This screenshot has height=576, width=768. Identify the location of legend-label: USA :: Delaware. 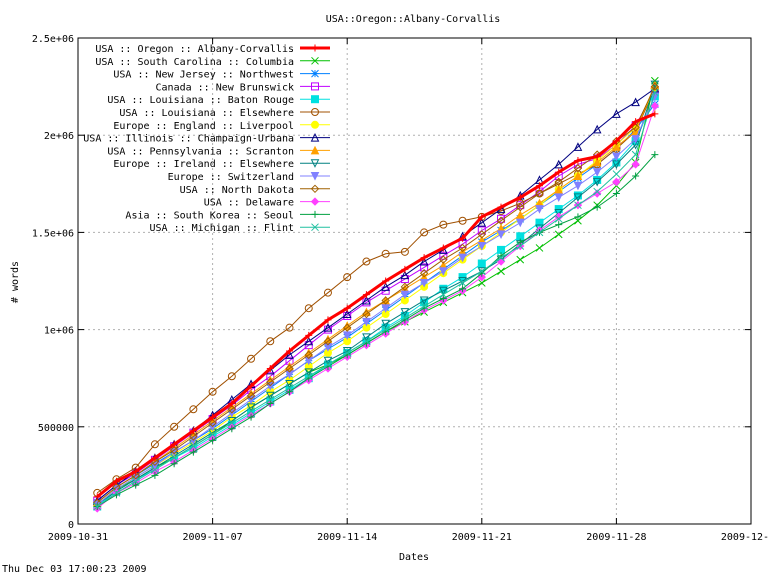
(249, 203).